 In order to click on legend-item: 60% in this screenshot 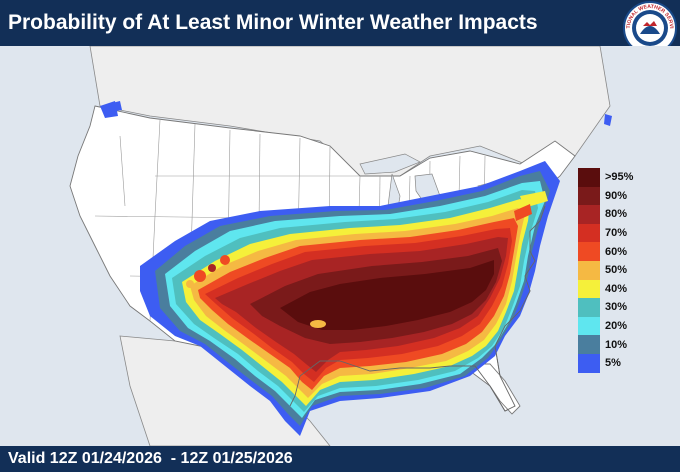, I will do `click(605, 251)`.